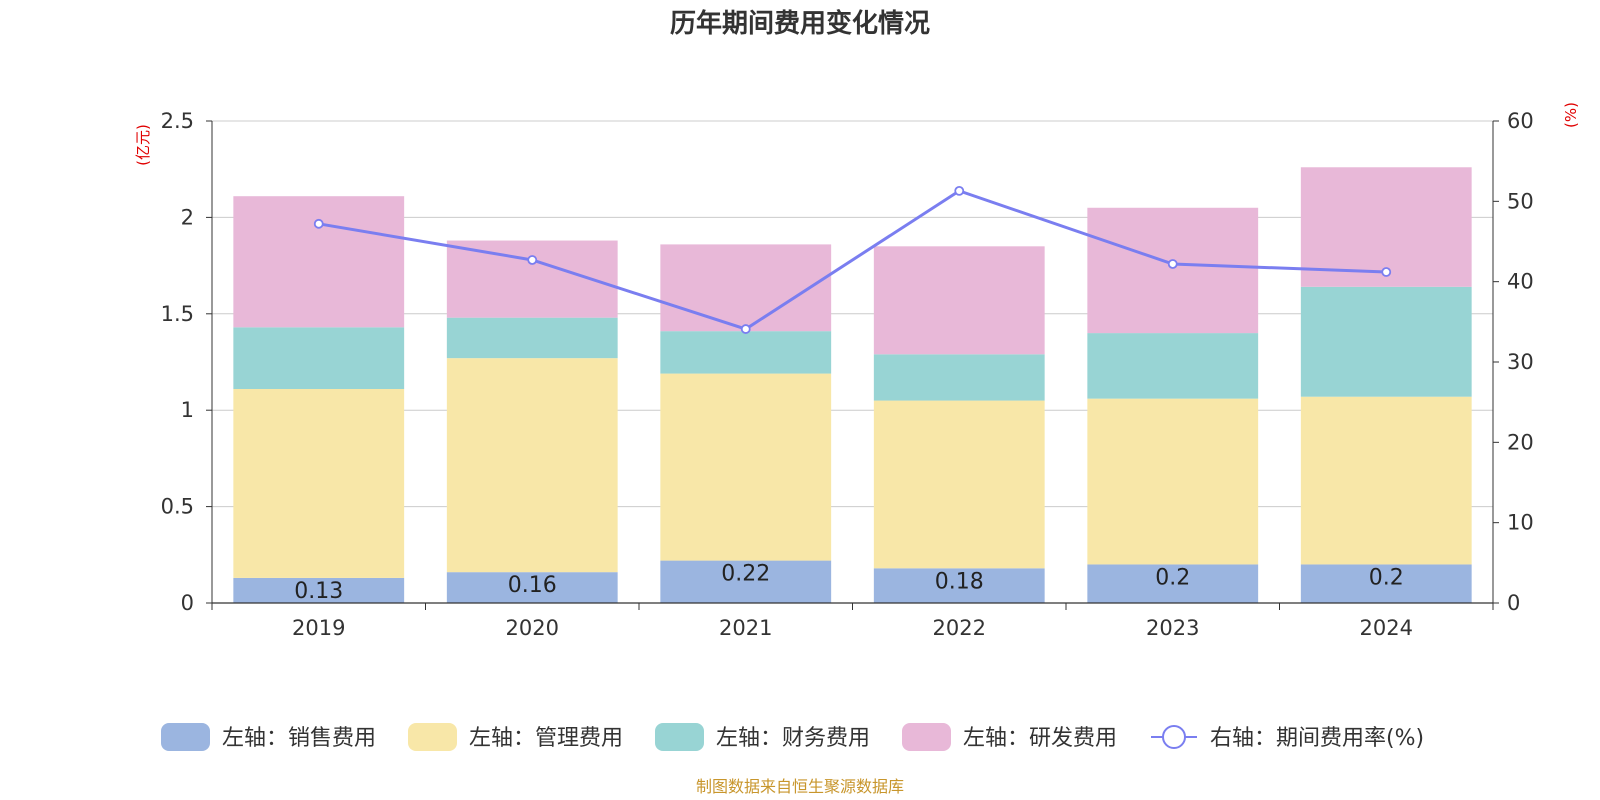 Image resolution: width=1600 pixels, height=800 pixels. Describe the element at coordinates (1317, 738) in the screenshot. I see `legend-label: 右轴：期间费用率(%)` at that location.